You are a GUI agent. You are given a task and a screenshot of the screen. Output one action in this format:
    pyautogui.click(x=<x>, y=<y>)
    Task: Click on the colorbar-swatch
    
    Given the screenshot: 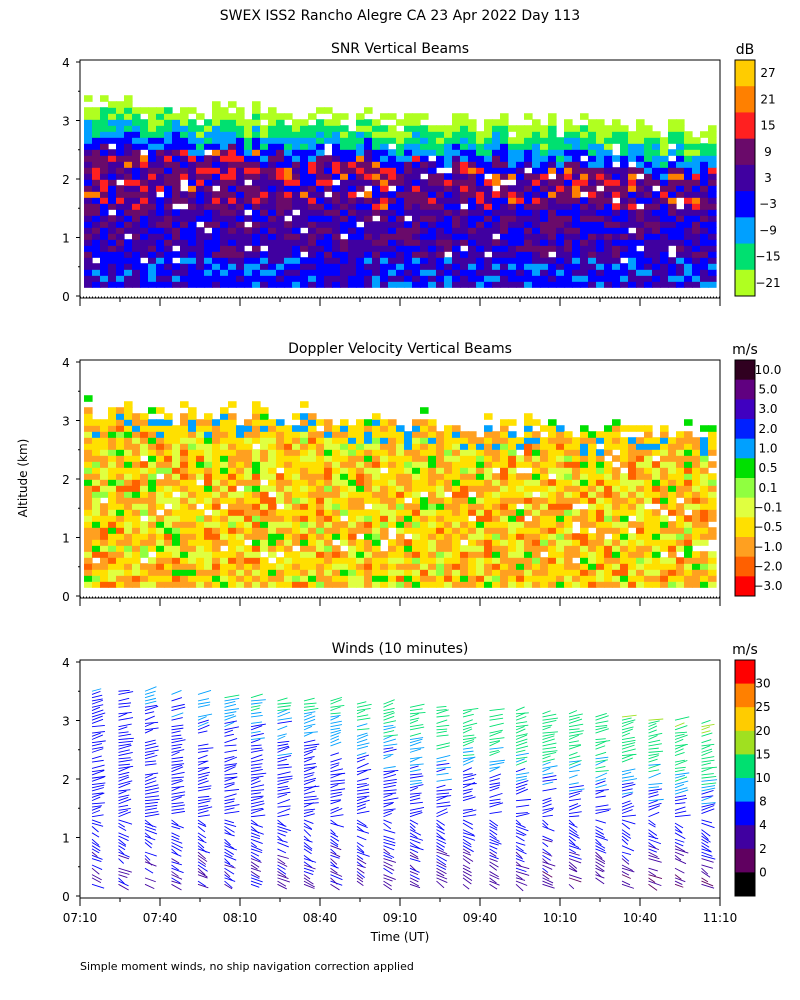 What is the action you would take?
    pyautogui.click(x=745, y=152)
    